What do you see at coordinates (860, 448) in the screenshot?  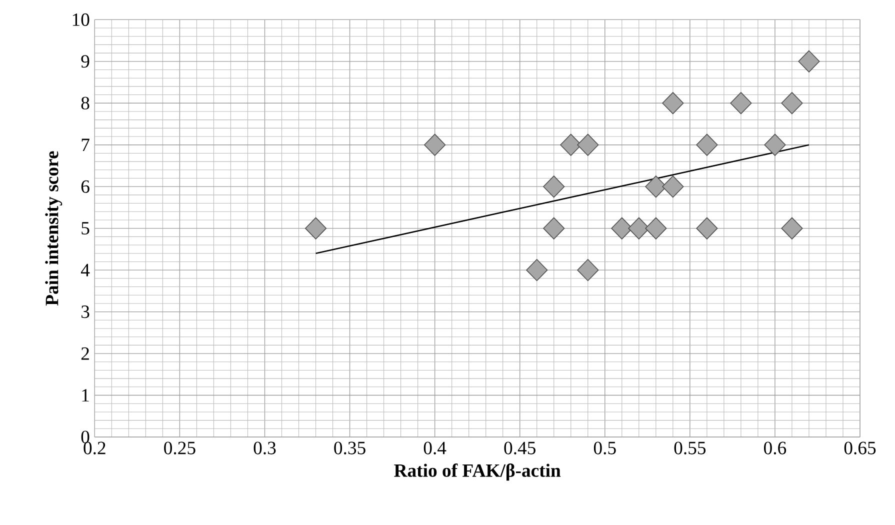 I see `x-tick-label: 0.65` at bounding box center [860, 448].